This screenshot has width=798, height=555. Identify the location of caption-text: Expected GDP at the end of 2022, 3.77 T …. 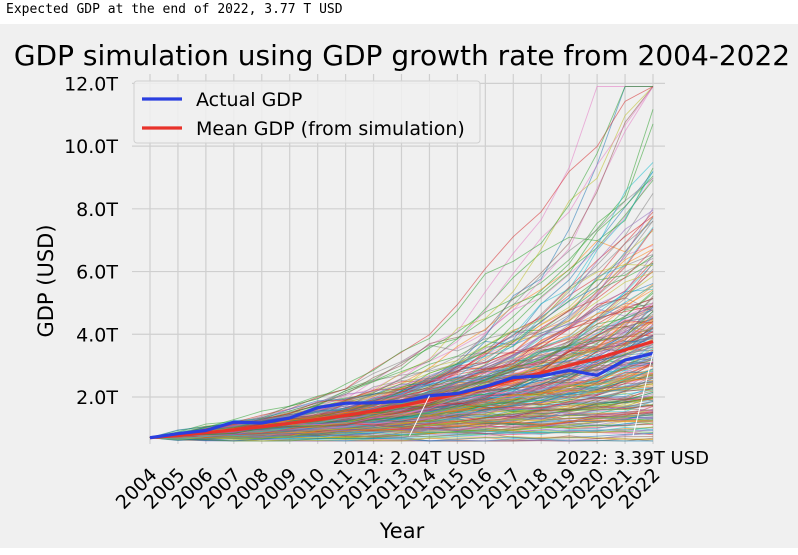
(174, 9).